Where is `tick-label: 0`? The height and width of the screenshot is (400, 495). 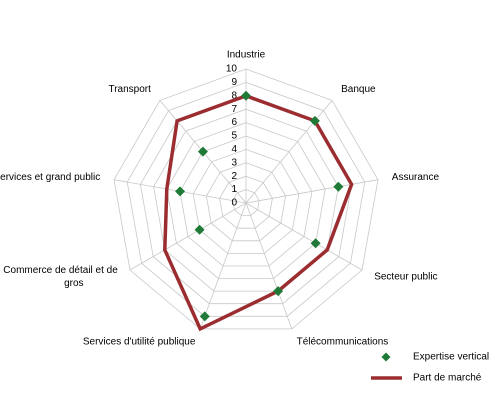
tick-label: 0 is located at coordinates (234, 203).